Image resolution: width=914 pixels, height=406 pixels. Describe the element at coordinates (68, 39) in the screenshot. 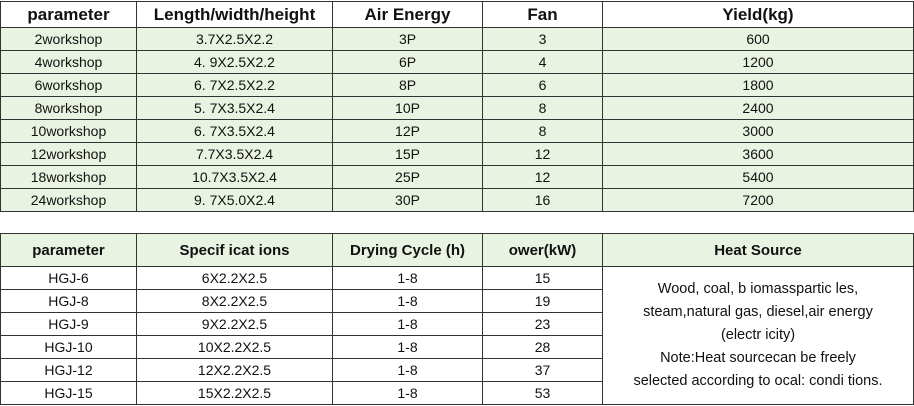

I see `cell-parameter: 2workshop` at that location.